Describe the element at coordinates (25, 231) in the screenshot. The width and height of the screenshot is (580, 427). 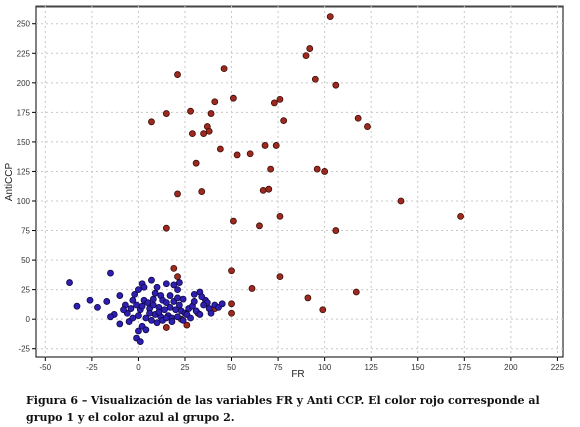
I see `y-tick-label: 75` at that location.